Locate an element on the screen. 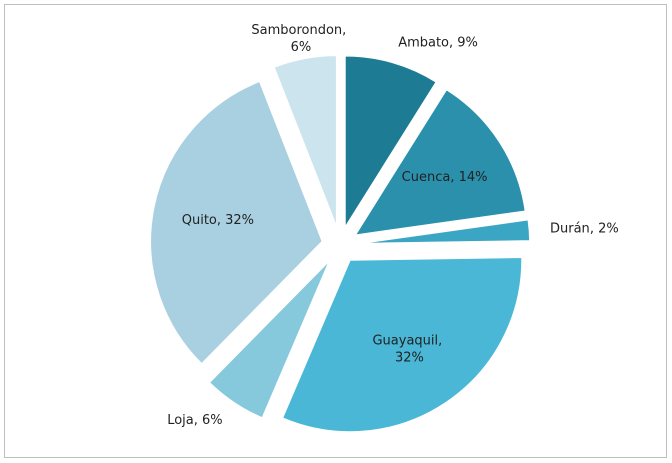 Image resolution: width=672 pixels, height=463 pixels. category-label: Quito is located at coordinates (199, 219).